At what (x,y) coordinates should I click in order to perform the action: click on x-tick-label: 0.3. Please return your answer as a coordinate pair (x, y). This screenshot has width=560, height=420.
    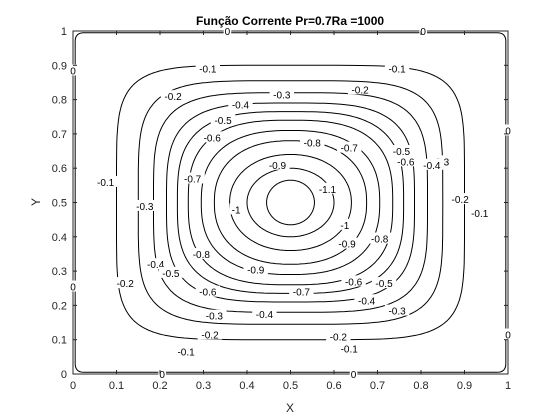
    Looking at the image, I should click on (203, 386).